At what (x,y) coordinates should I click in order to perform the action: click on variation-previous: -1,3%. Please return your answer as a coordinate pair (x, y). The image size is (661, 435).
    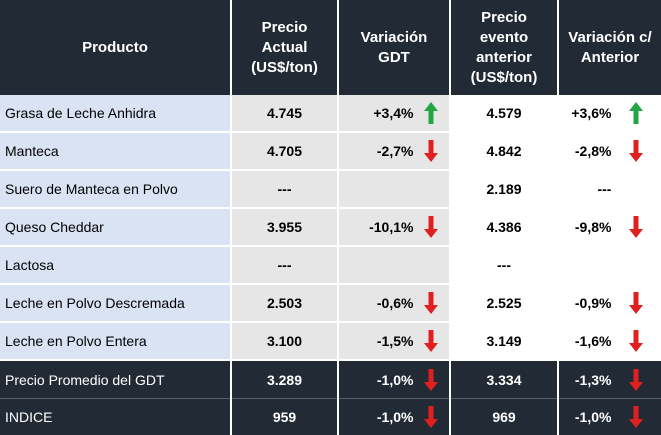
    Looking at the image, I should click on (585, 380).